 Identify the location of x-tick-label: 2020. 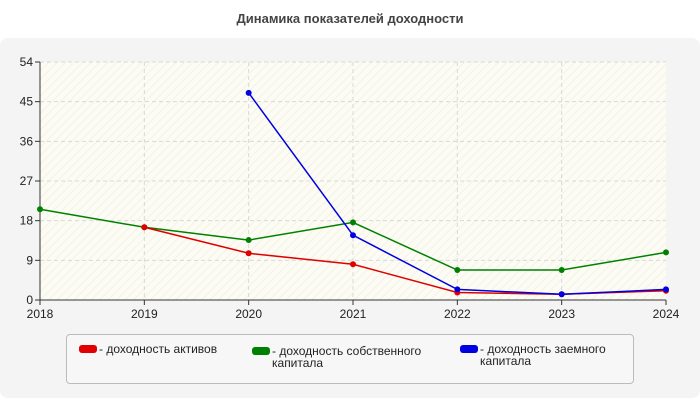
(248, 314).